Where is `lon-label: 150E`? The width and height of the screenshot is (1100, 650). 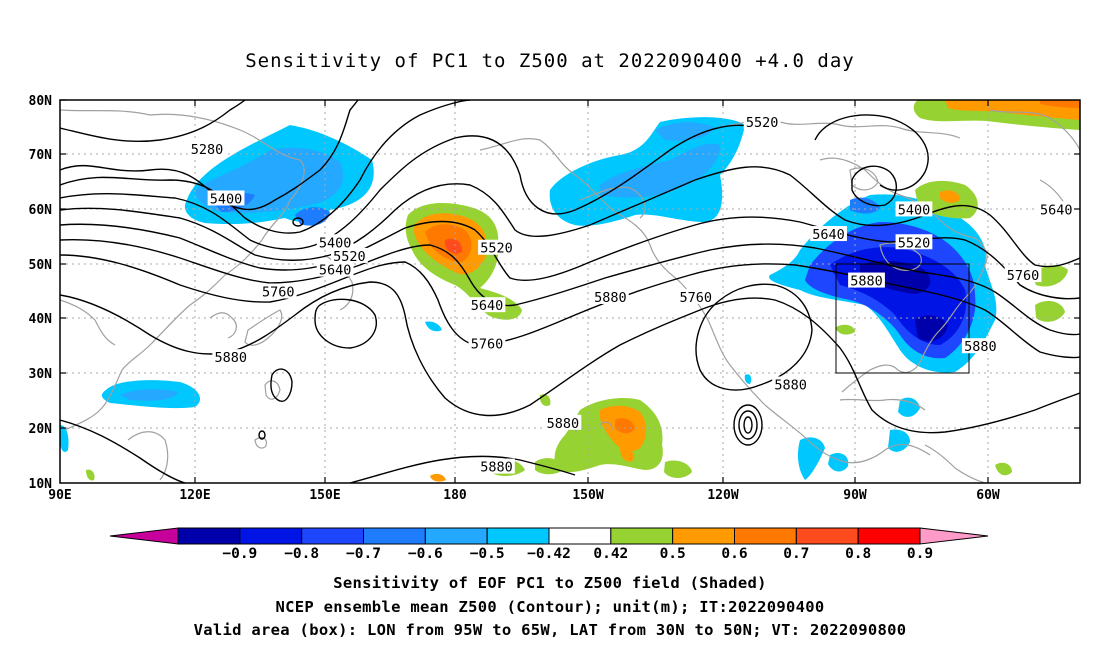
lon-label: 150E is located at coordinates (324, 495).